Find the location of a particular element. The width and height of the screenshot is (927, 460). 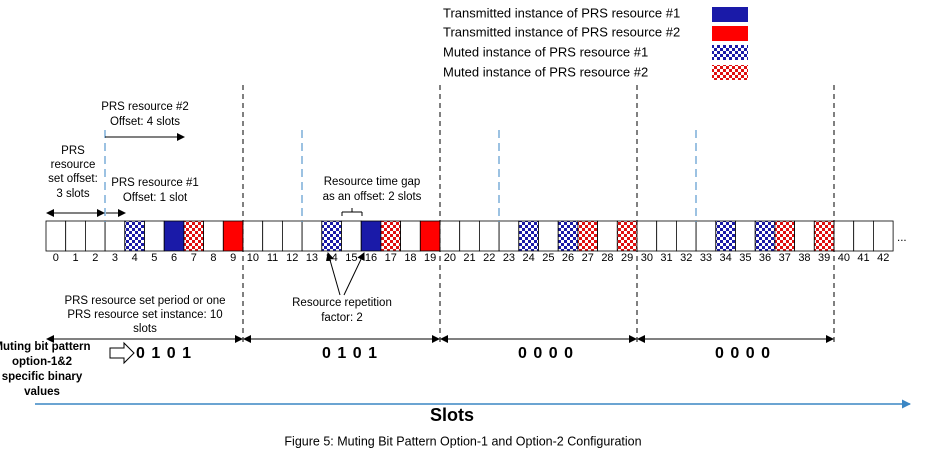

slot-label: 15 is located at coordinates (351, 258).